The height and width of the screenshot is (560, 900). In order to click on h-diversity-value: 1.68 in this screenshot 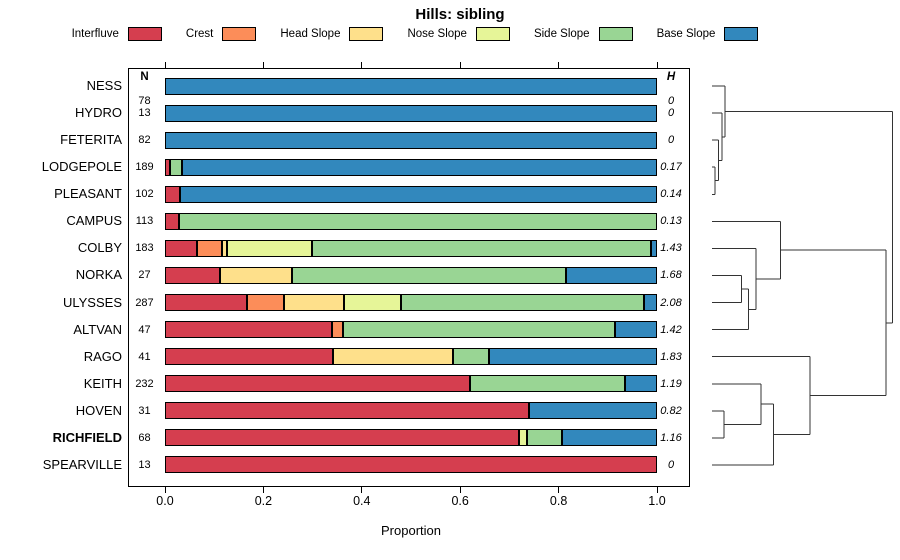, I will do `click(671, 275)`.